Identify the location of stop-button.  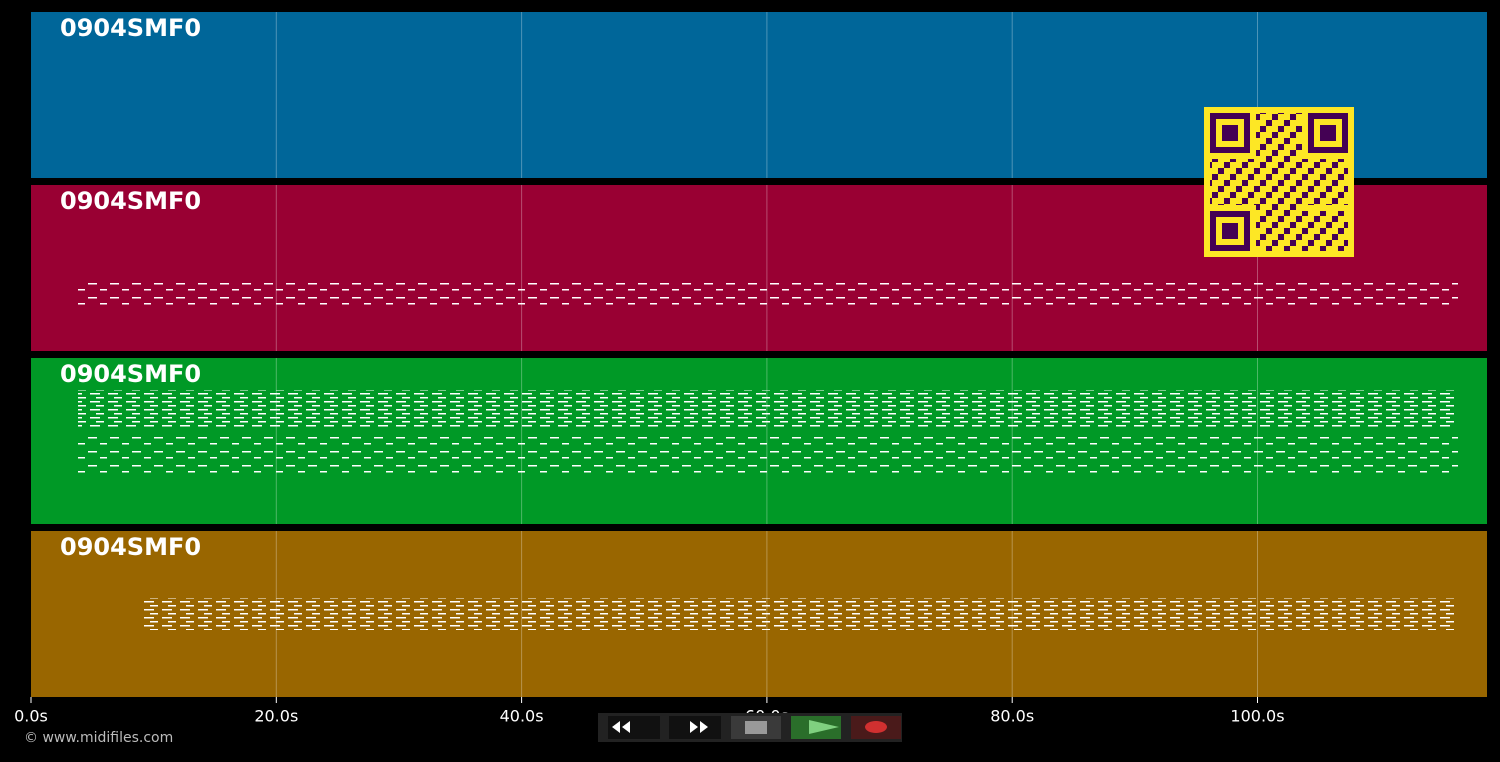
(756, 727).